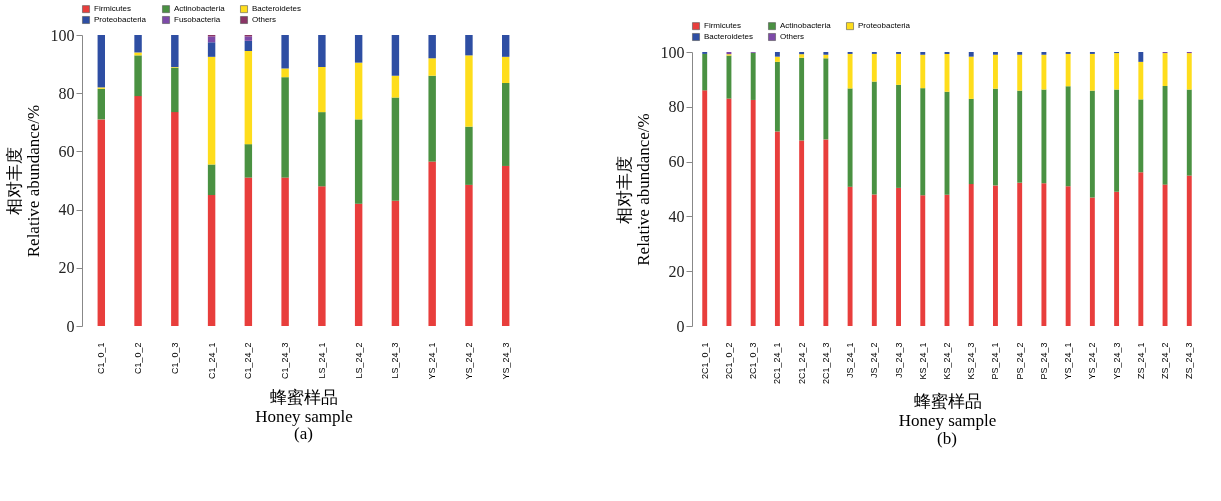 Image resolution: width=1221 pixels, height=501 pixels. I want to click on x-tick-label: YS_24_1, so click(1068, 361).